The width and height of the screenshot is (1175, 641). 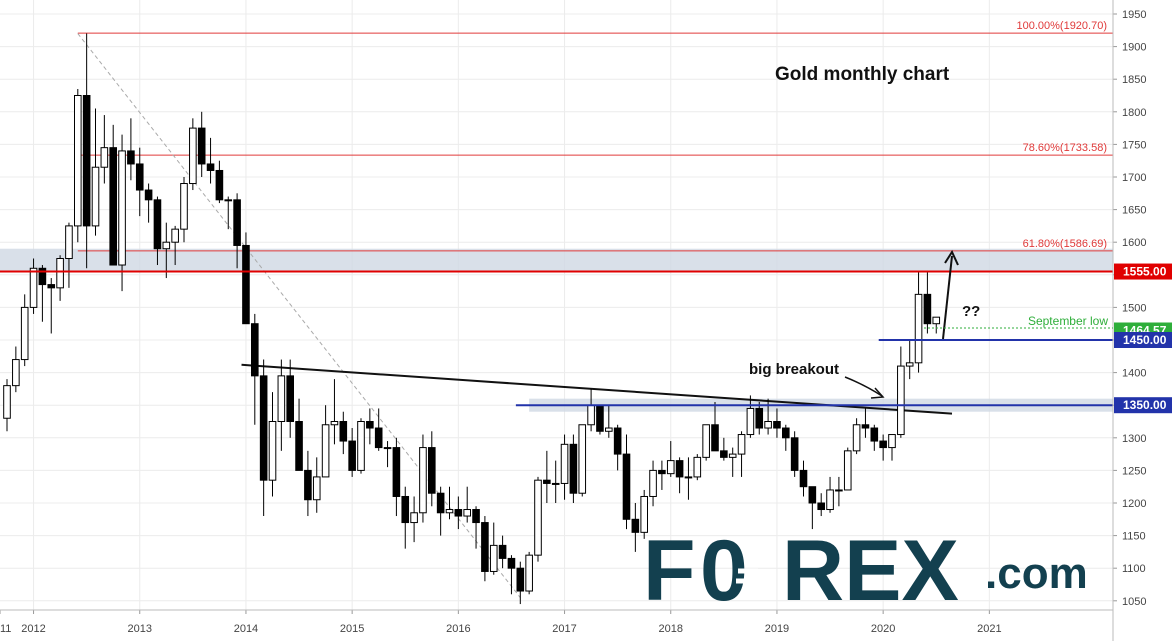 What do you see at coordinates (671, 629) in the screenshot?
I see `x-tick-label: 2018` at bounding box center [671, 629].